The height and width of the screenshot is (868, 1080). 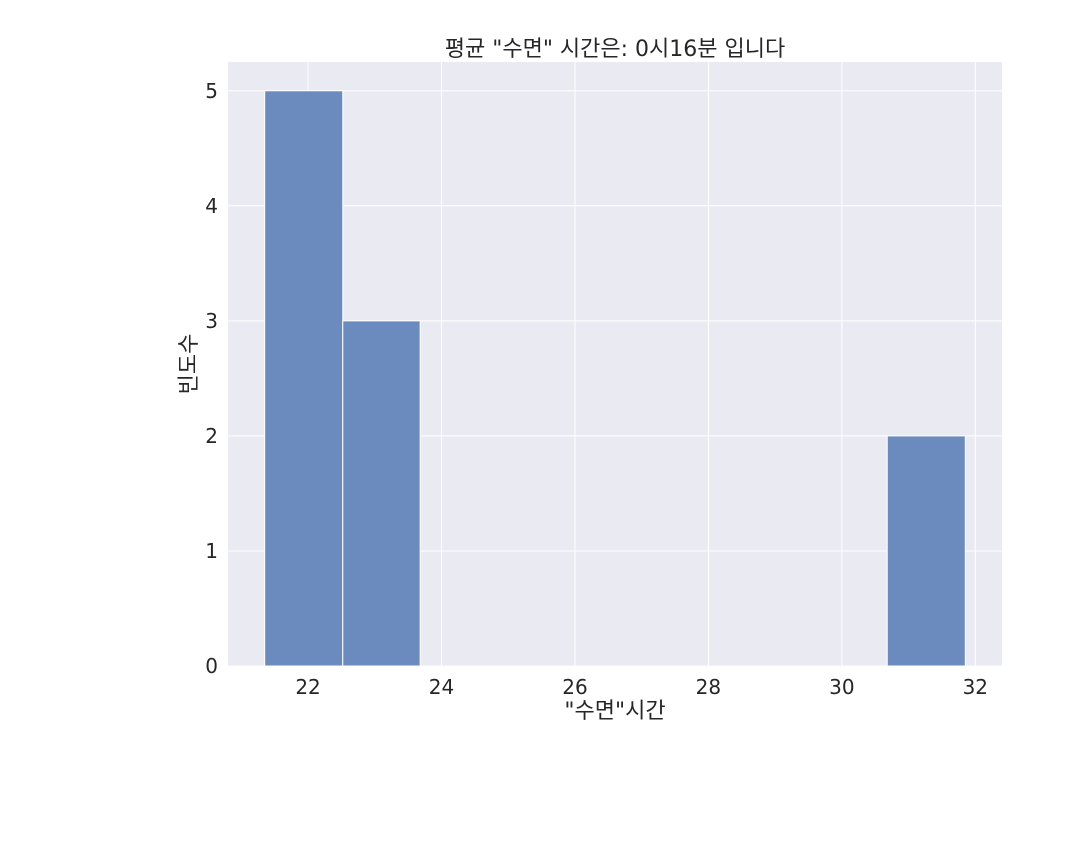 I want to click on y-tick-label: 0, so click(x=211, y=666).